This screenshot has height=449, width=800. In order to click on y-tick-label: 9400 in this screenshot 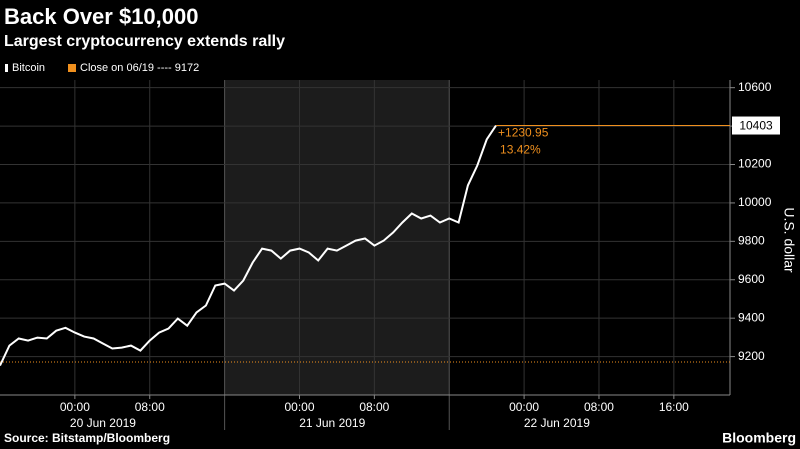, I will do `click(751, 317)`.